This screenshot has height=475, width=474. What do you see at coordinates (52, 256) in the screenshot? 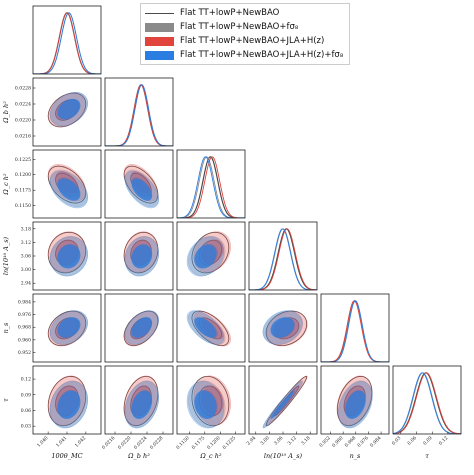
I see `panel-3-0: 2.94 3.00 3.06 3.12 3.18 ln(10¹⁰ A_s)` at bounding box center [52, 256].